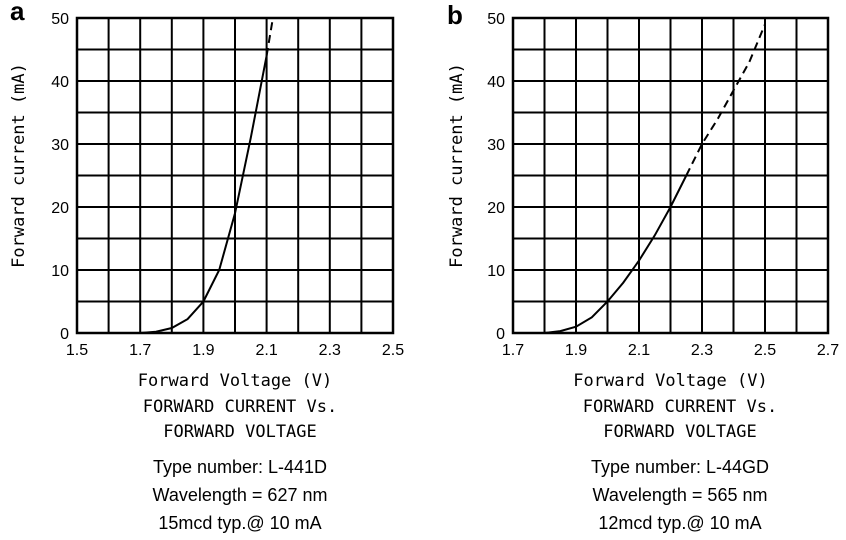 The image size is (846, 540). Describe the element at coordinates (77, 350) in the screenshot. I see `x-tick-label: 1.5` at that location.